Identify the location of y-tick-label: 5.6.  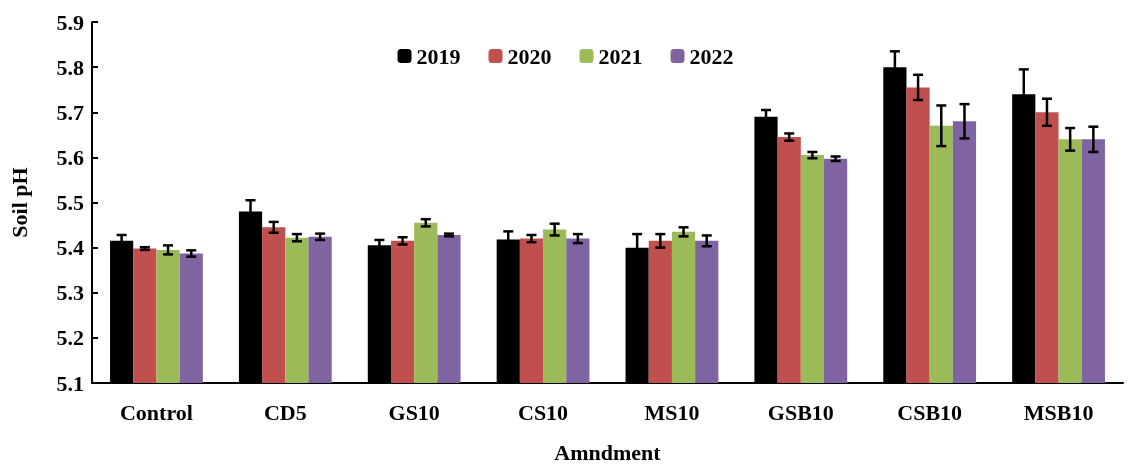
(70, 157).